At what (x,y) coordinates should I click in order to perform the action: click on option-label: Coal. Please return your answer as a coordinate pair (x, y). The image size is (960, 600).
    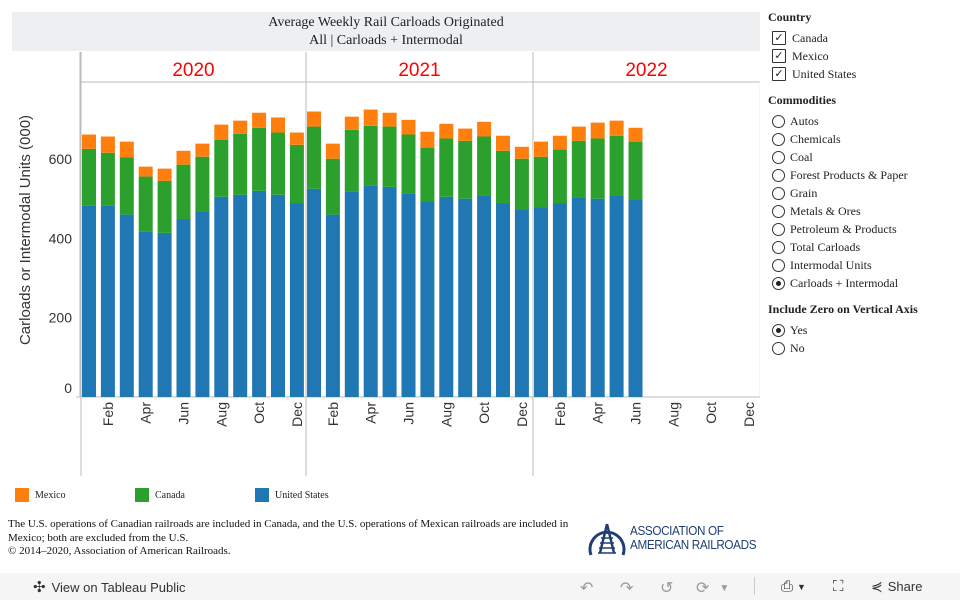
    Looking at the image, I should click on (801, 156).